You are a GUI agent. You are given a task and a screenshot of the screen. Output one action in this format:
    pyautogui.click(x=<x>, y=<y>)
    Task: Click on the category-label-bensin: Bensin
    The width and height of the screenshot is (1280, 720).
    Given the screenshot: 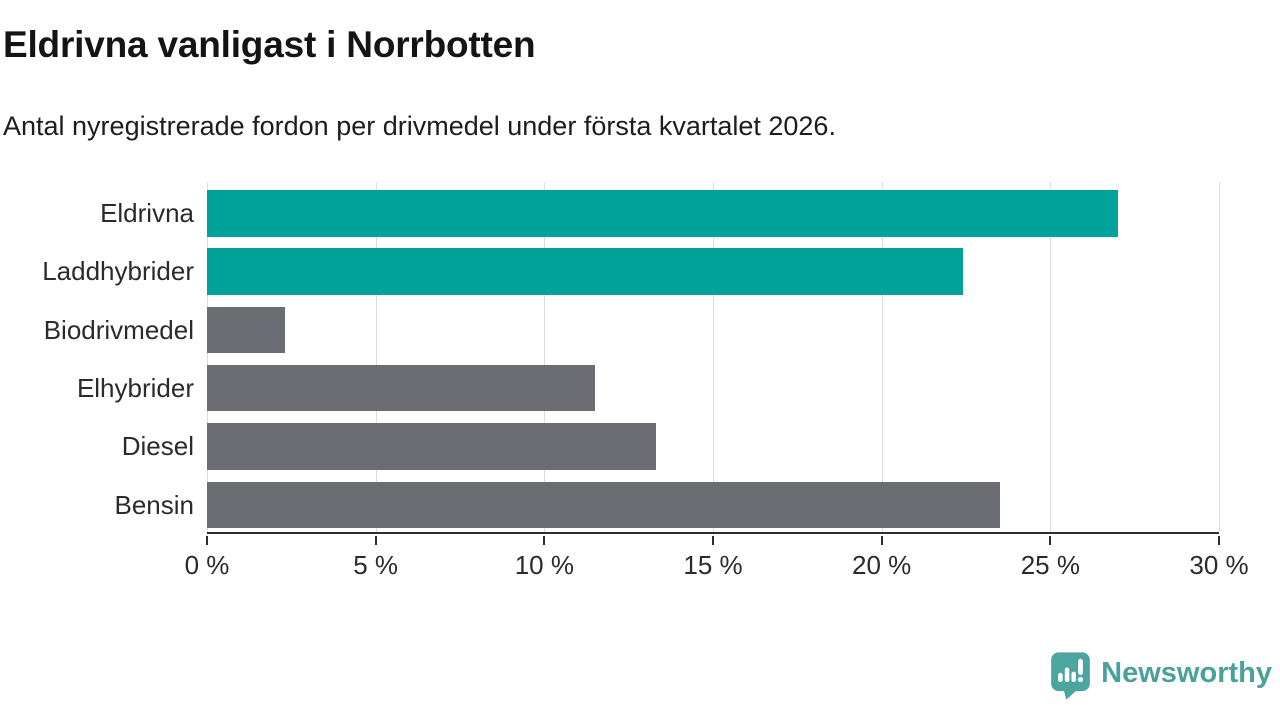 What is the action you would take?
    pyautogui.click(x=154, y=504)
    